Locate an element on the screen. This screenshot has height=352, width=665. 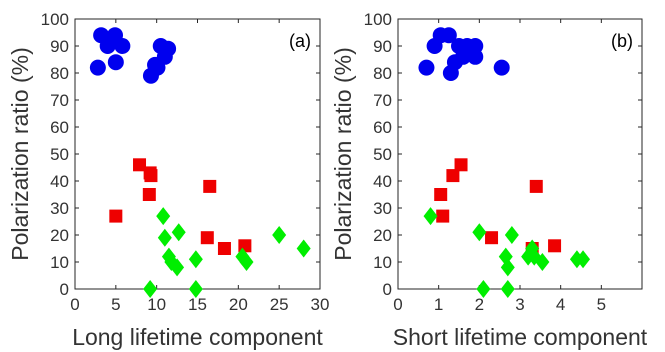
x-tick-label: 4 is located at coordinates (560, 304).